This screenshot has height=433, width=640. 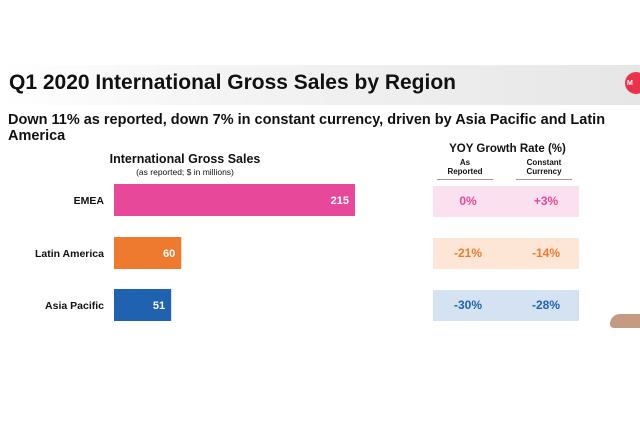 What do you see at coordinates (467, 253) in the screenshot?
I see `yoy-as-reported: -21%` at bounding box center [467, 253].